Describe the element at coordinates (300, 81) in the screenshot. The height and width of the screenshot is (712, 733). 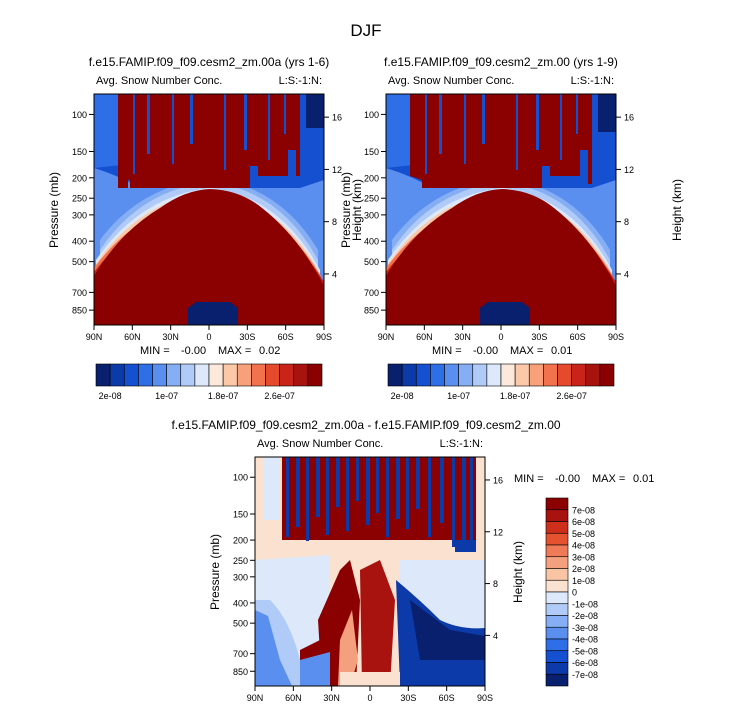
I see `panel-1-right-label: L:S:-1:N:` at that location.